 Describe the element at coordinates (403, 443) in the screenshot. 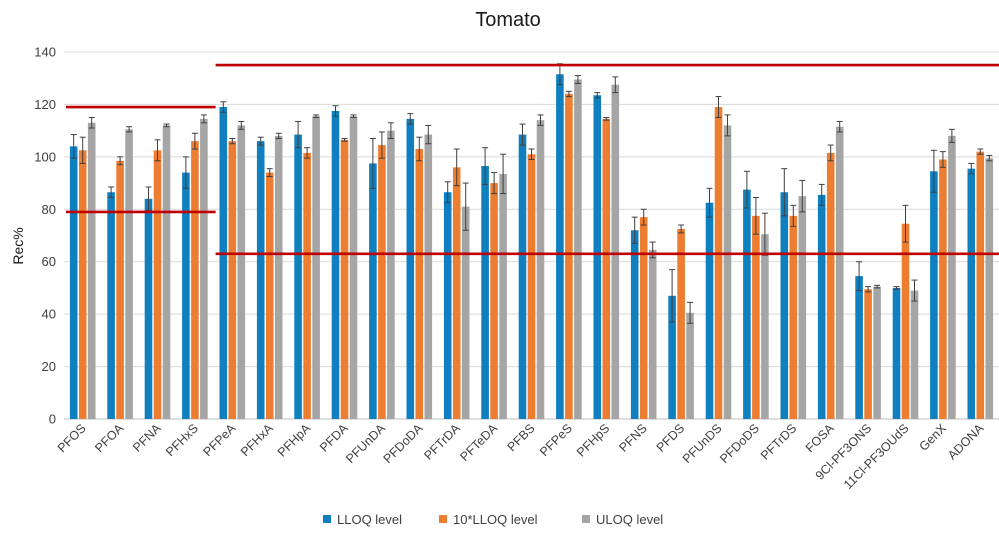

I see `x-tick-label: PFDoDA` at that location.